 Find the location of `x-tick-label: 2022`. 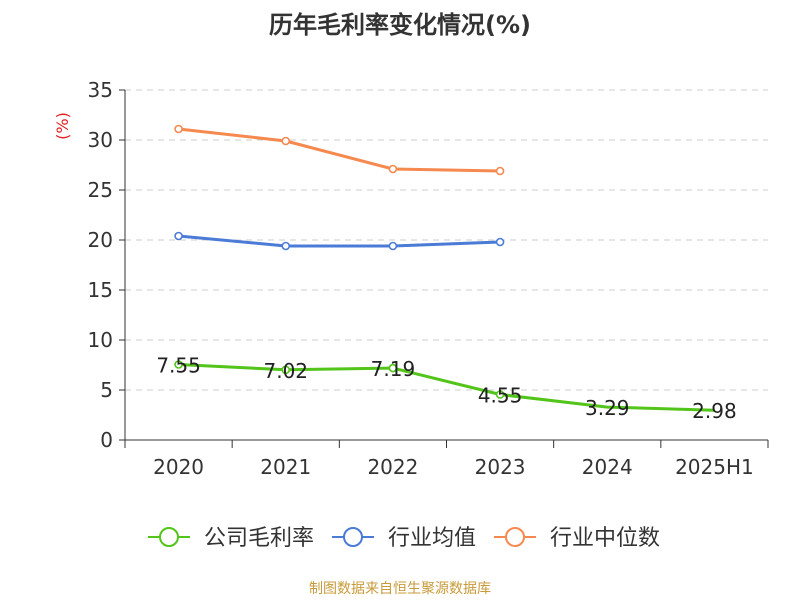

x-tick-label: 2022 is located at coordinates (392, 467).